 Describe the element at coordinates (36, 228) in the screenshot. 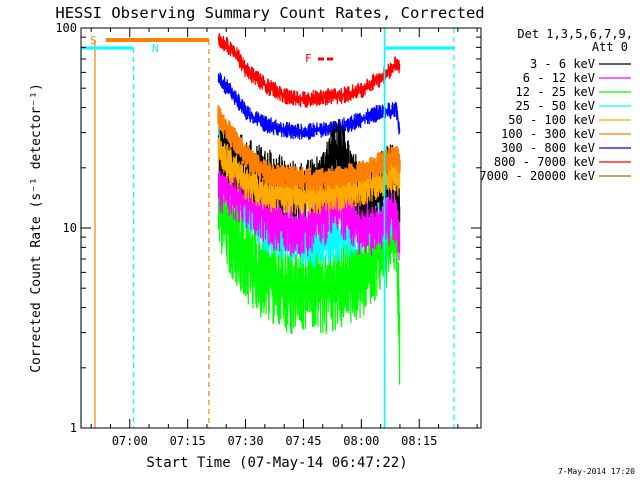

I see `y-axis-label: Corrected Count Rate (s⁻¹ detector⁻¹)` at that location.